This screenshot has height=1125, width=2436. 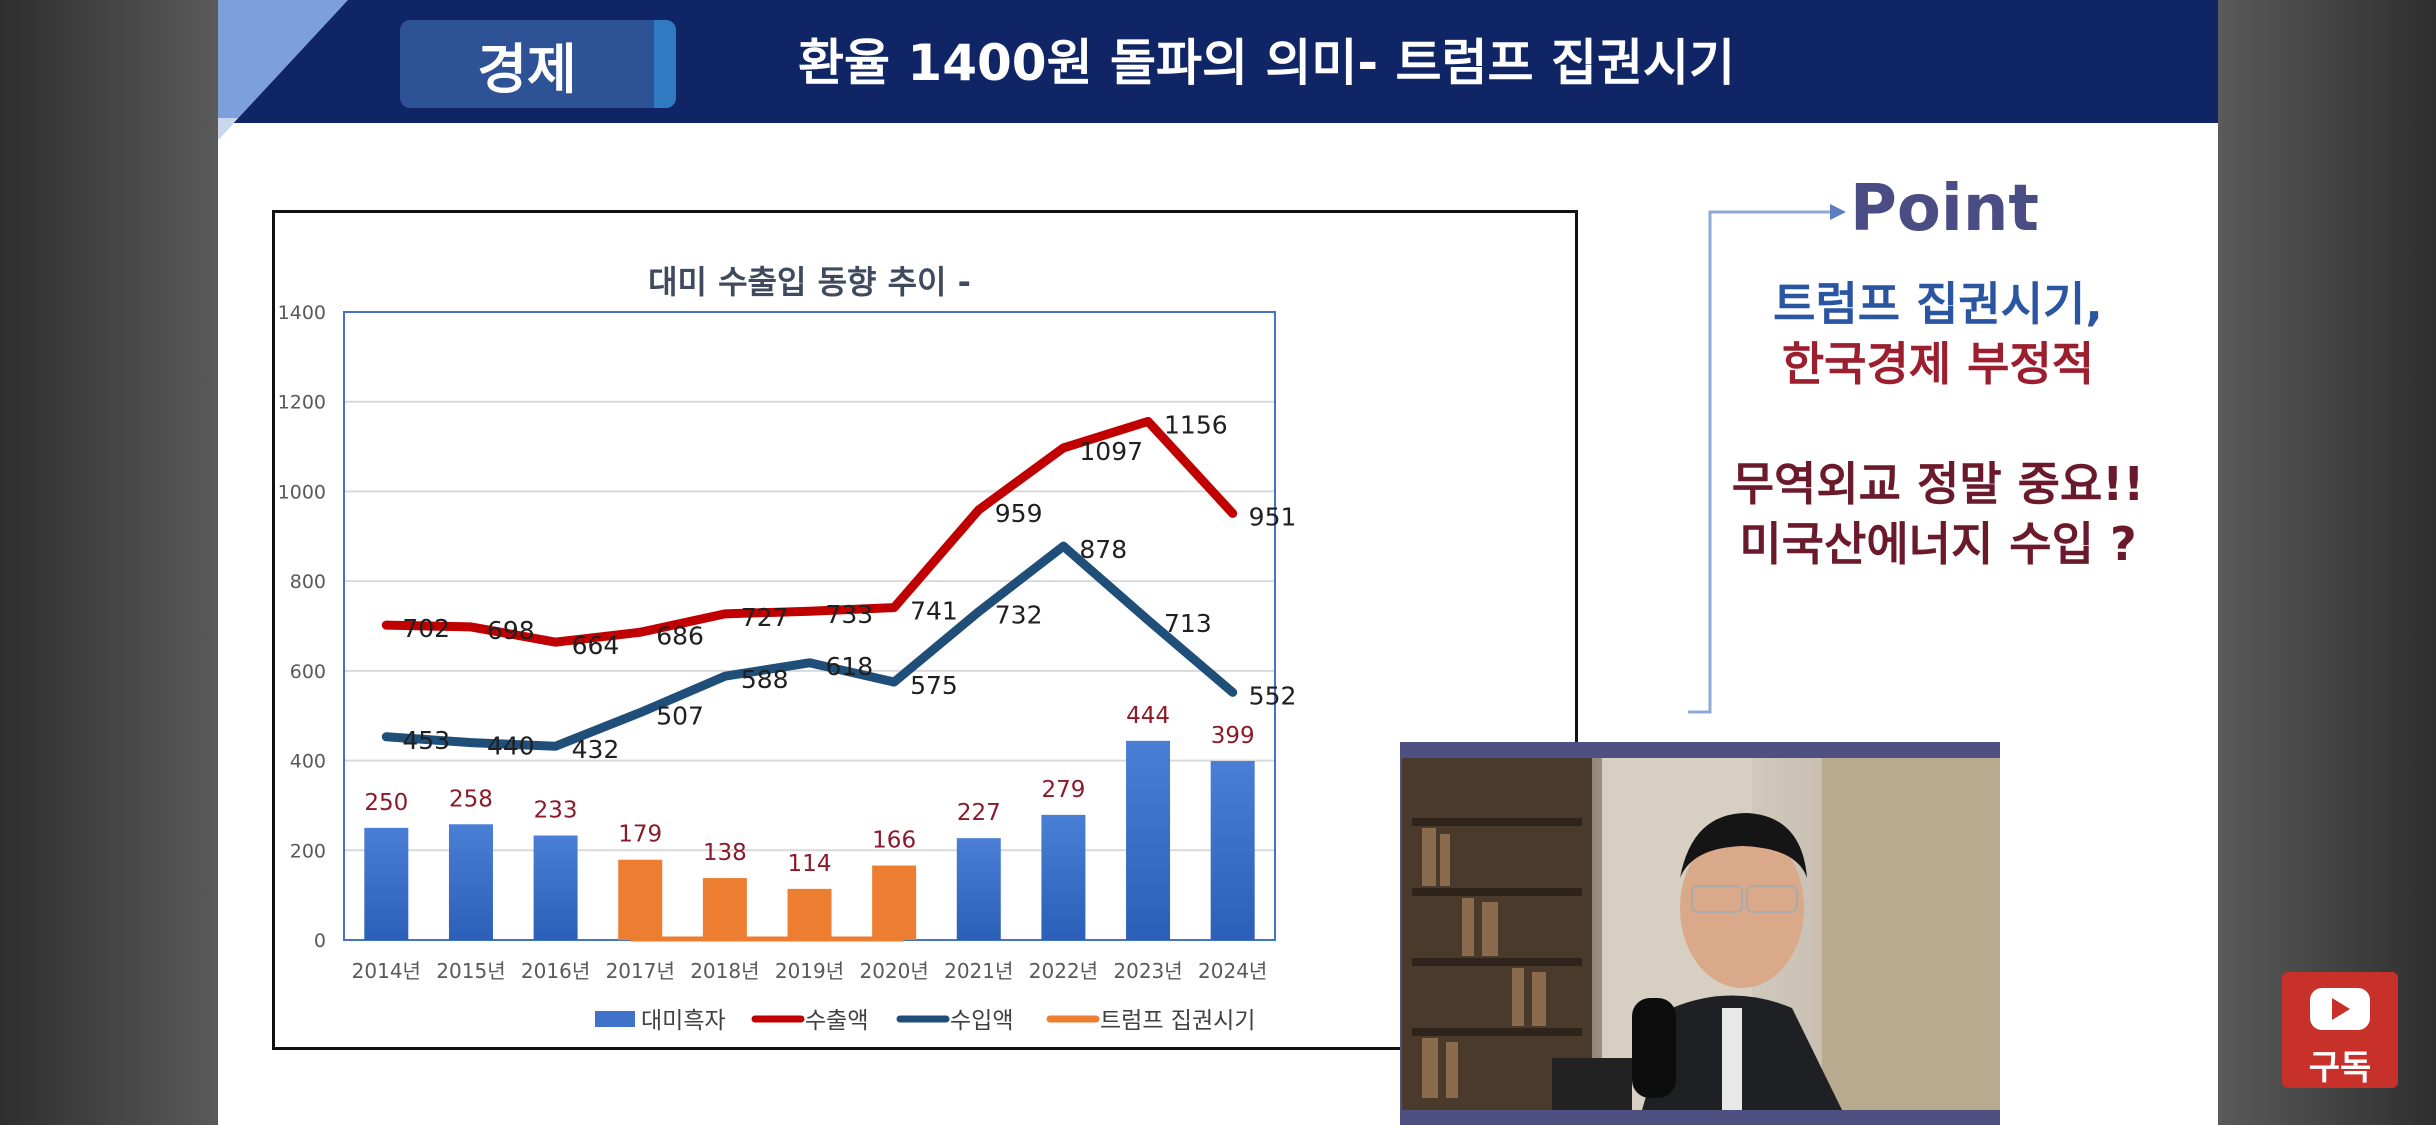 What do you see at coordinates (320, 941) in the screenshot?
I see `y-tick-label: 0` at bounding box center [320, 941].